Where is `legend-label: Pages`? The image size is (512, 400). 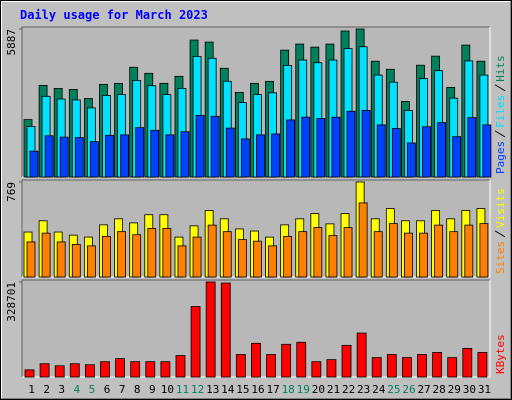
legend-label: Pages is located at coordinates (500, 157).